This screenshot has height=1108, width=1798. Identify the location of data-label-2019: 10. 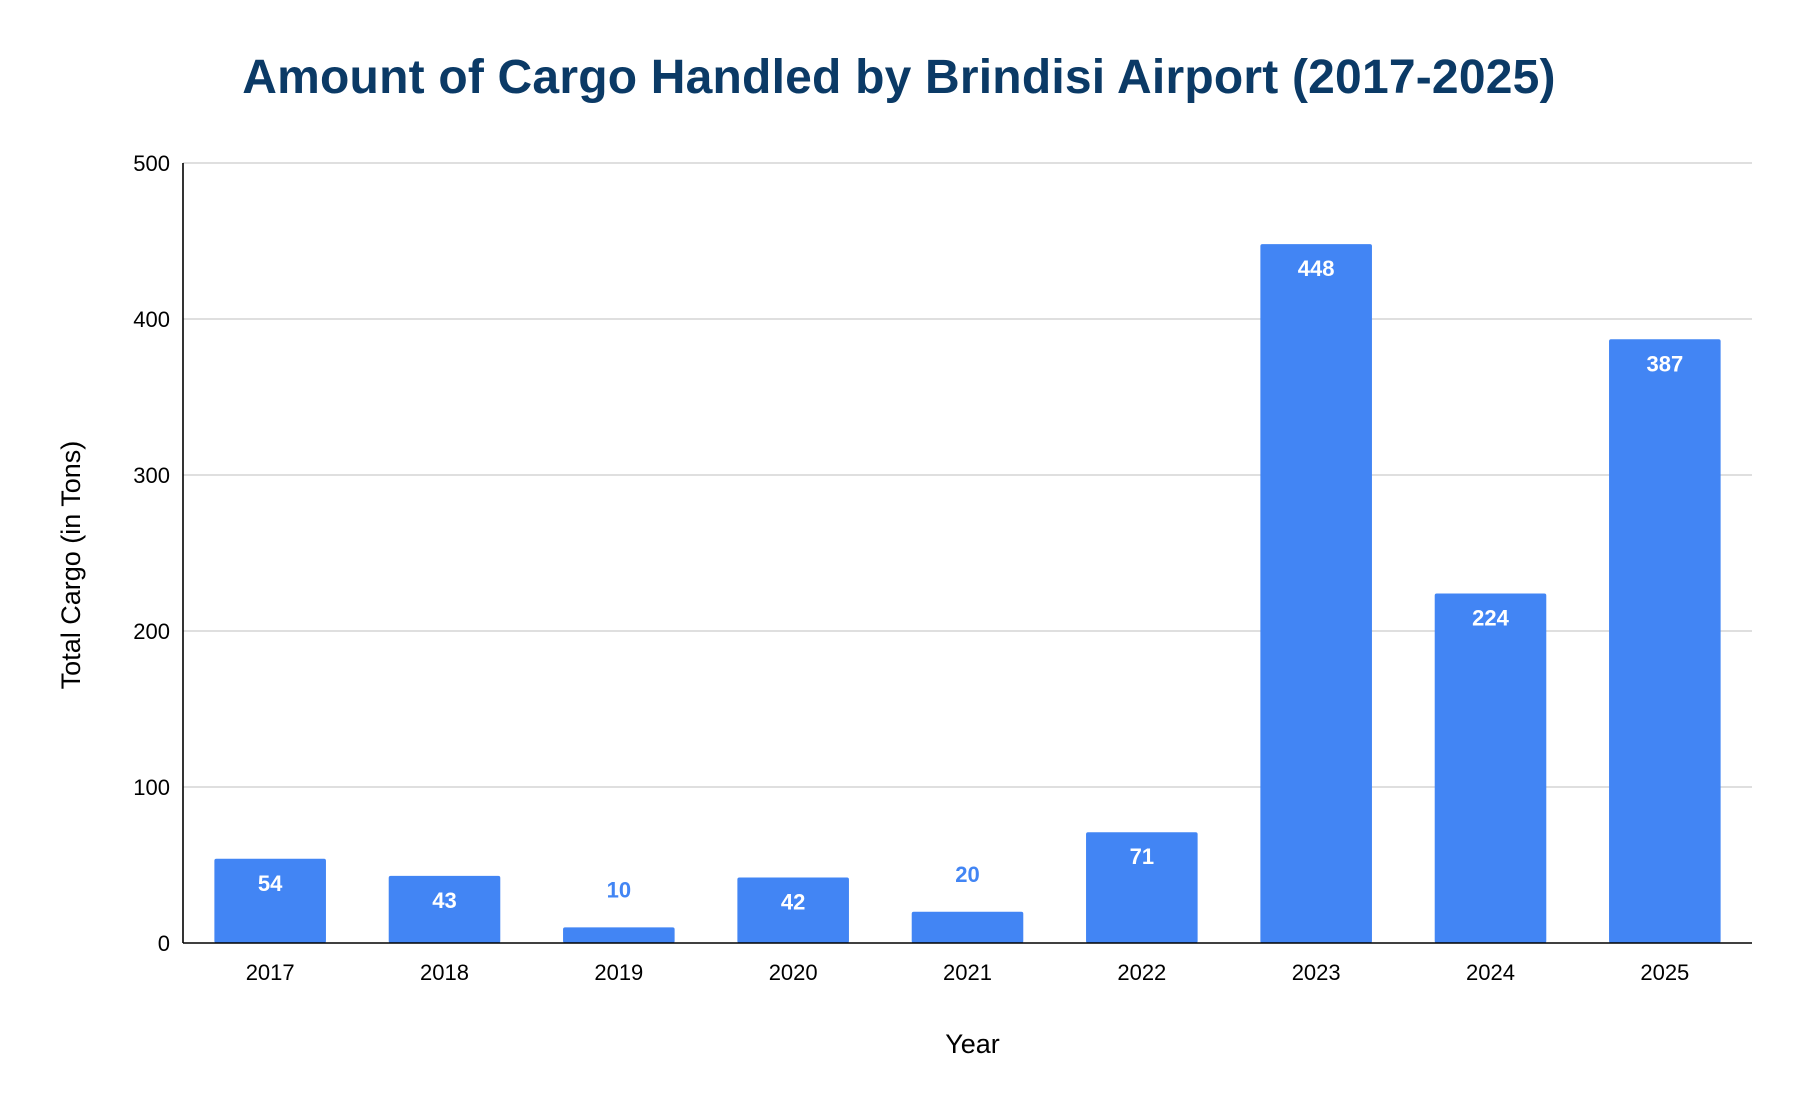
(619, 889).